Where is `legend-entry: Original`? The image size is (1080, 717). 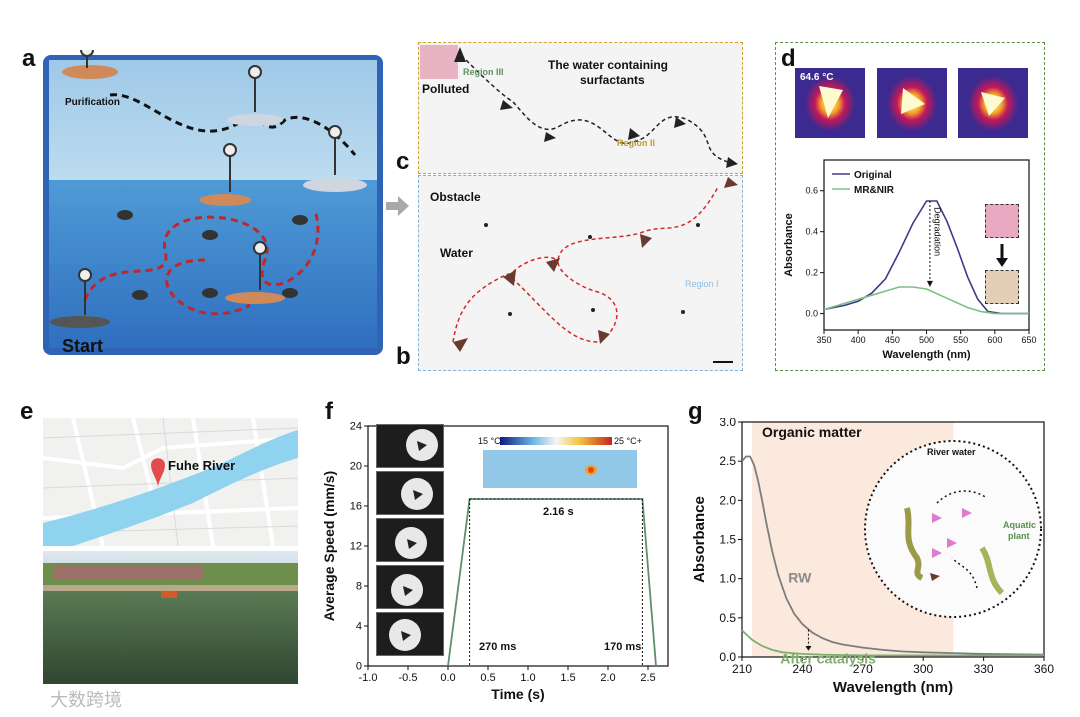 legend-entry: Original is located at coordinates (873, 175).